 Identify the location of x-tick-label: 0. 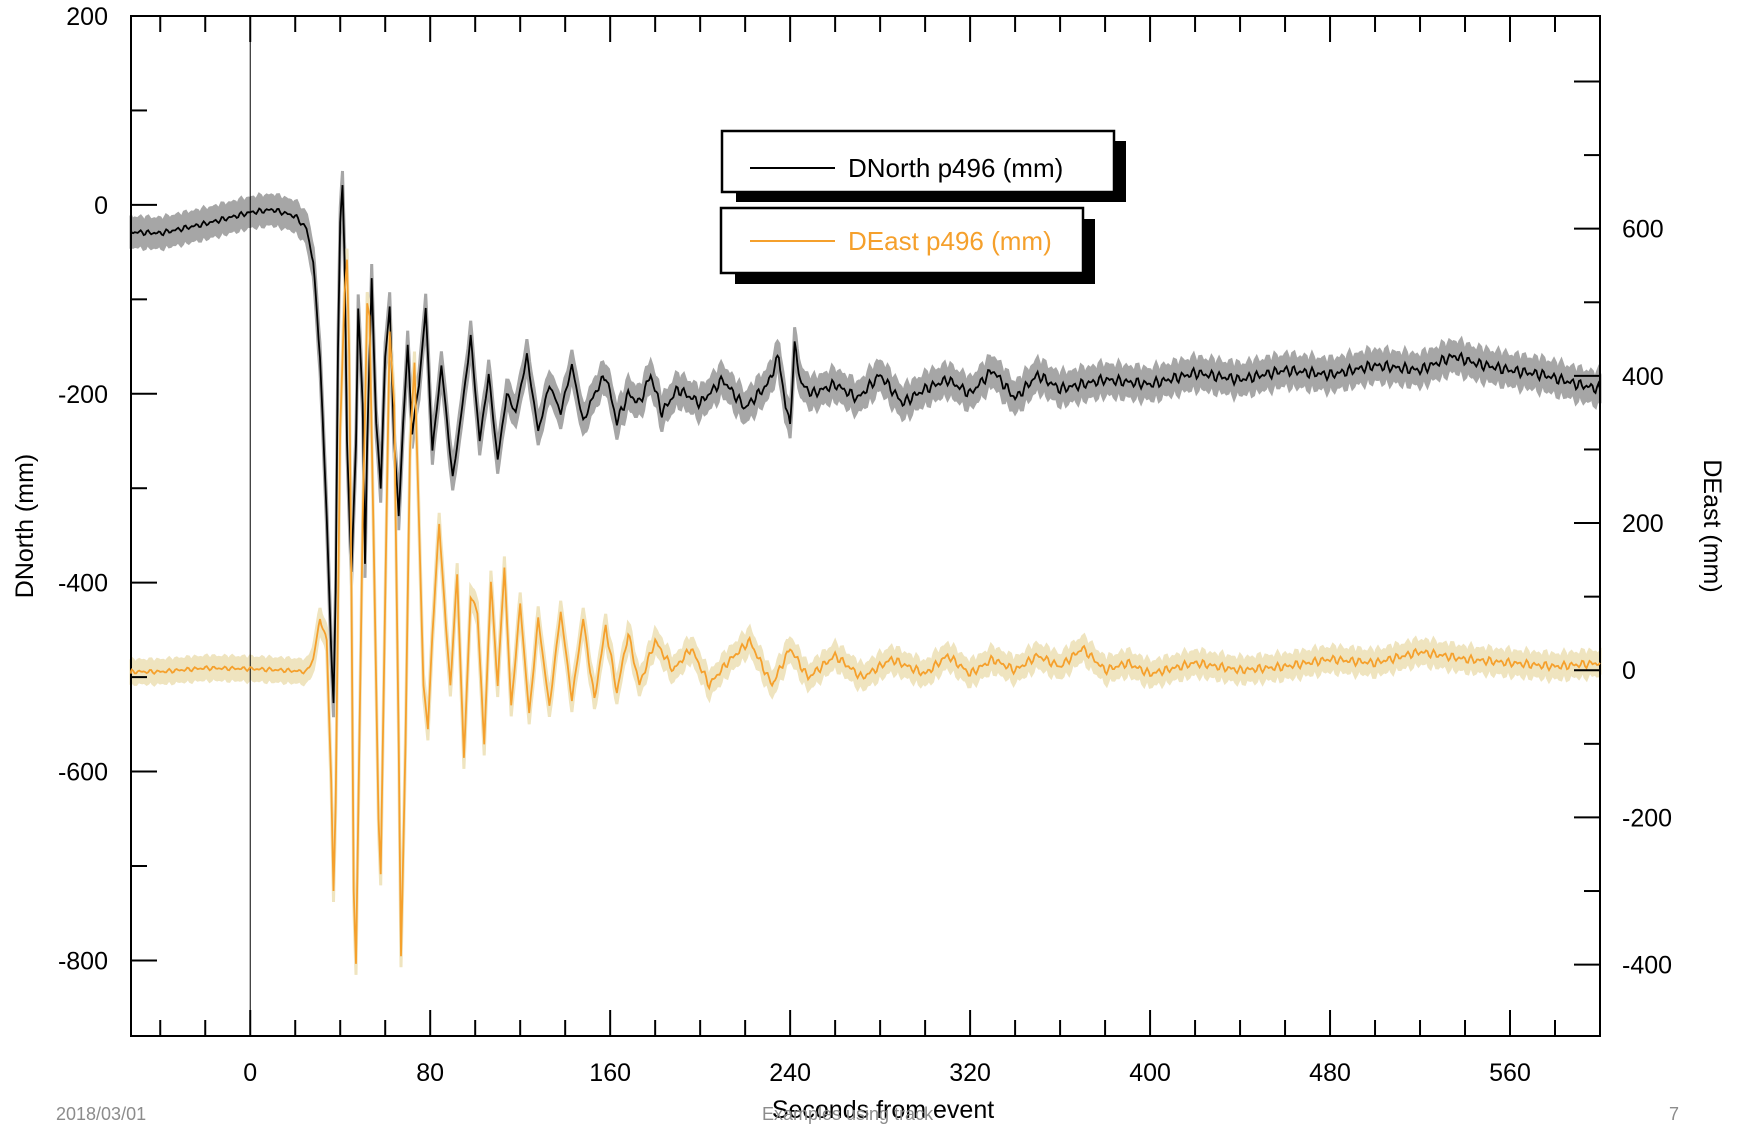
(250, 1073).